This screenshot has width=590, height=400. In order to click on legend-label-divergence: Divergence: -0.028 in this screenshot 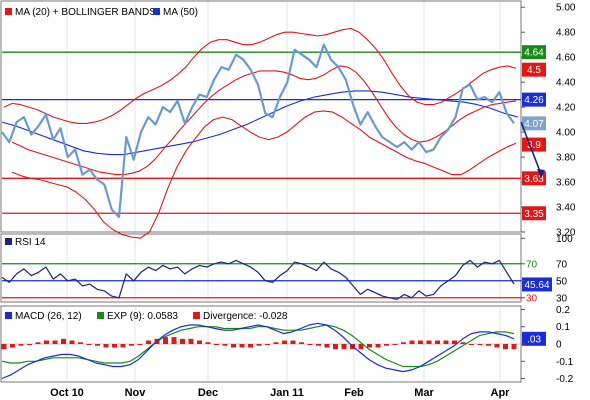, I will do `click(245, 316)`.